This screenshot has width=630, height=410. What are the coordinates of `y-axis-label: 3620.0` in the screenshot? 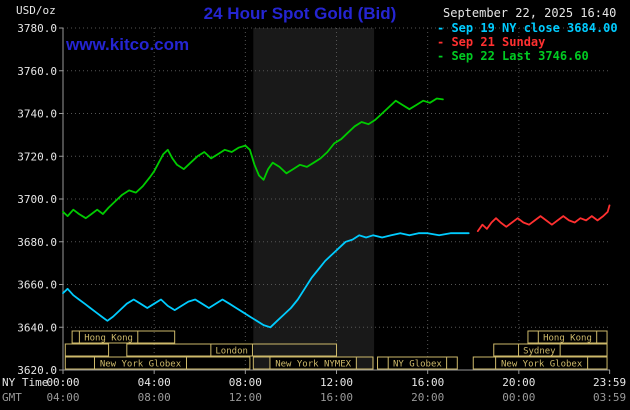 It's located at (37, 370).